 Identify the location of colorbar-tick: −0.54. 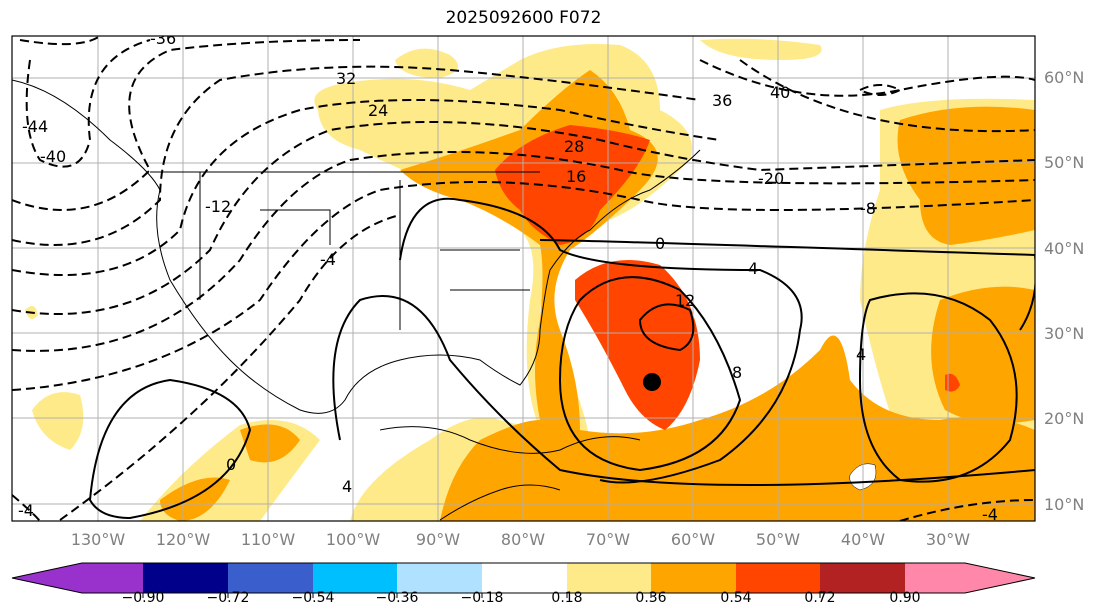
(313, 598).